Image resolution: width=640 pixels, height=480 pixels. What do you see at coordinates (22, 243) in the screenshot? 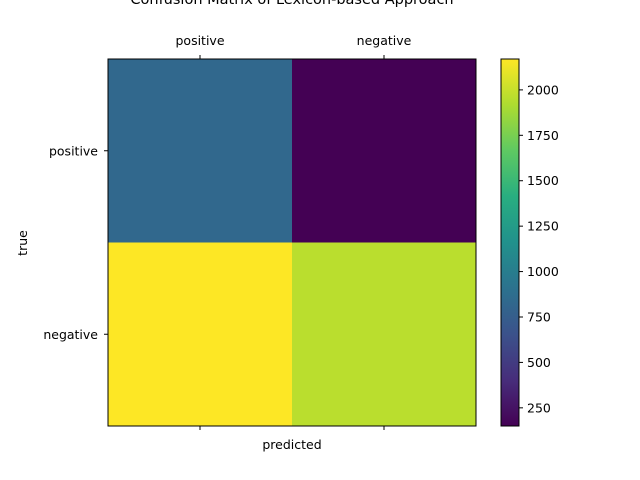
I see `y-axis-label: true` at bounding box center [22, 243].